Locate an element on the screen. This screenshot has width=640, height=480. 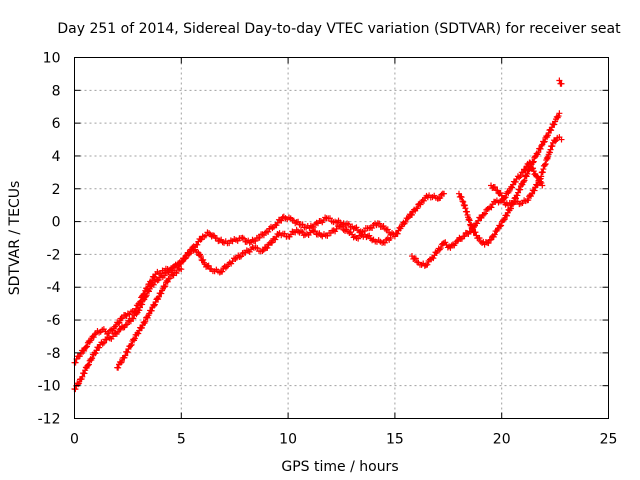
x-tick-label: 5 is located at coordinates (181, 440).